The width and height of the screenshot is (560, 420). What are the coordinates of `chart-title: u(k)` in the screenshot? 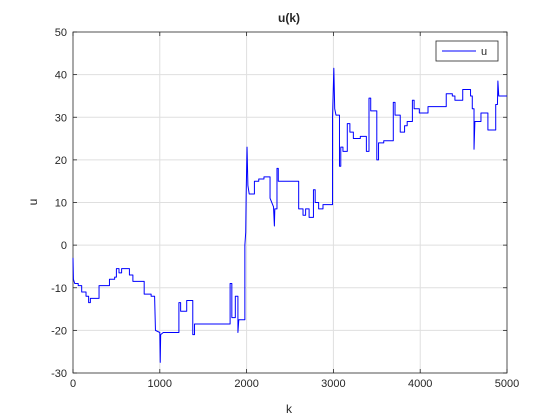 It's located at (289, 18).